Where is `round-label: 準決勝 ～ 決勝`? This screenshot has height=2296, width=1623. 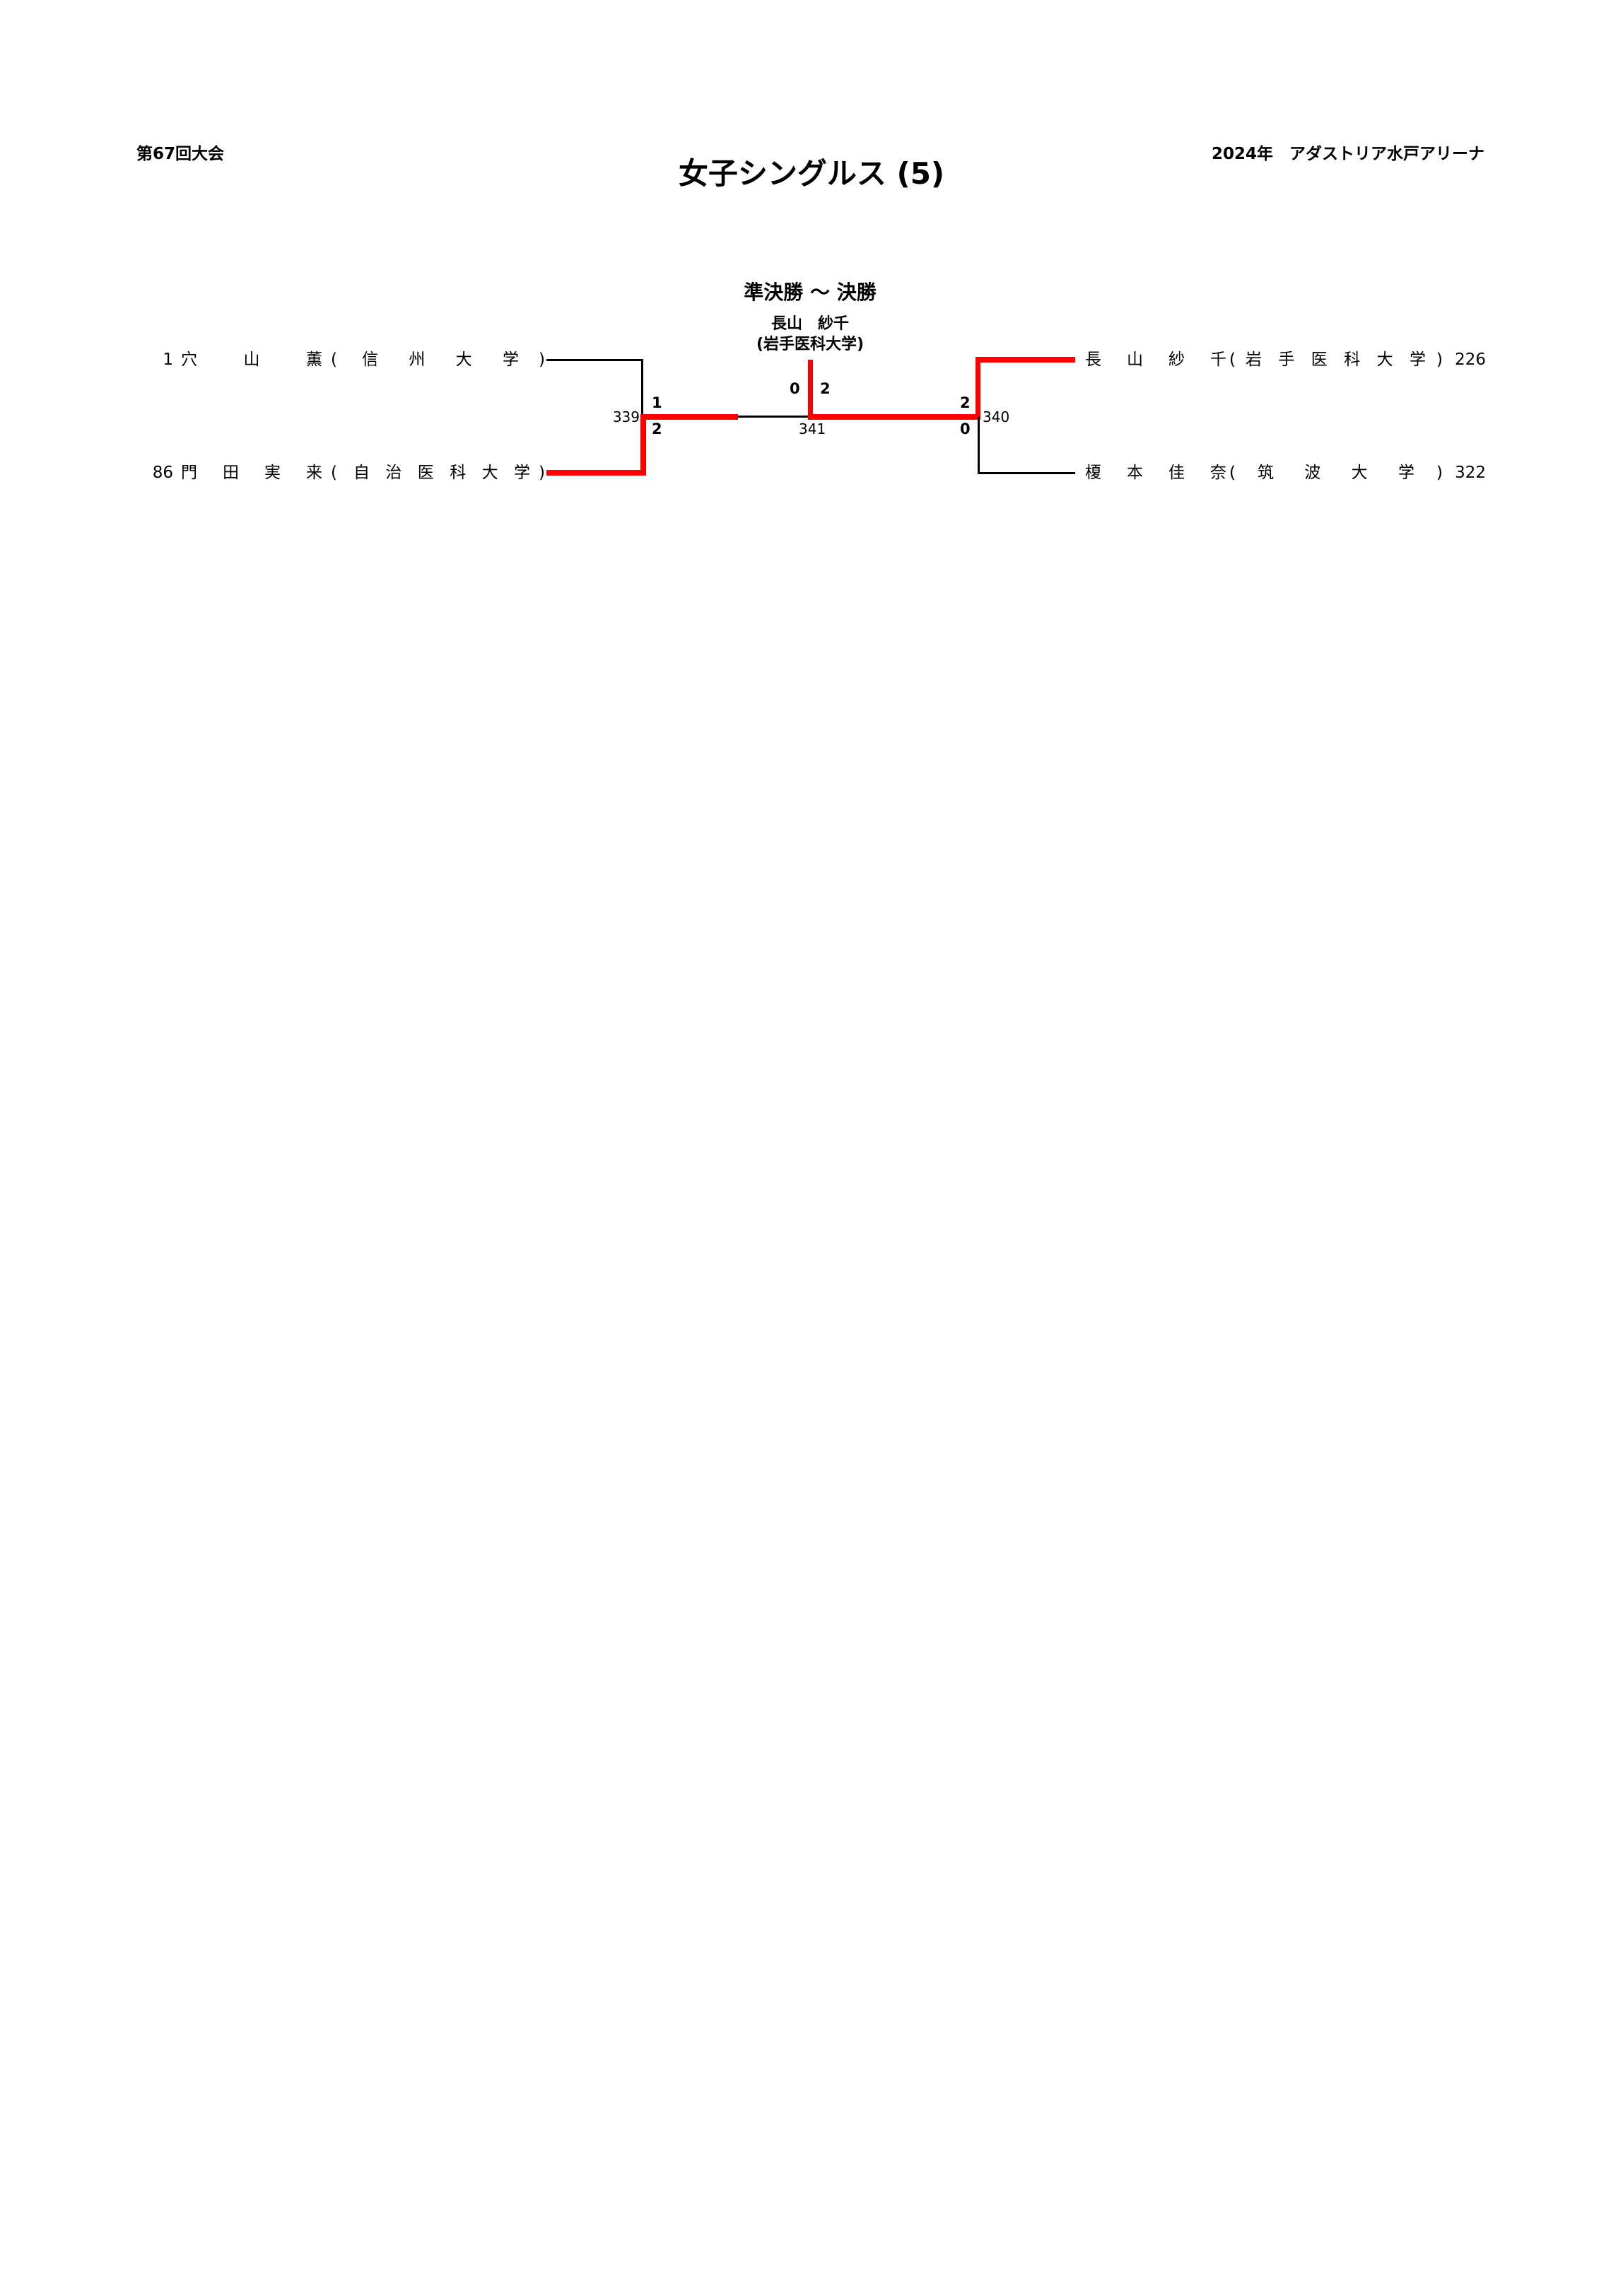
round-label: 準決勝 ～ 決勝 is located at coordinates (810, 292).